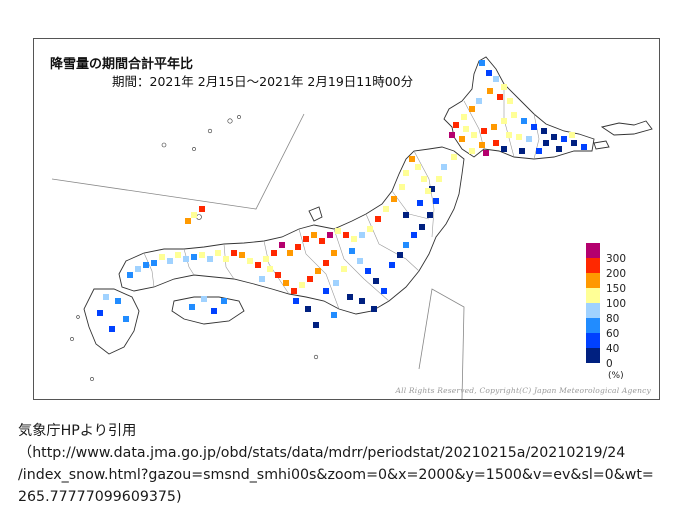 This screenshot has width=692, height=519. Describe the element at coordinates (263, 81) in the screenshot. I see `map-period: 期間：2021年 2月15日～2021年 2月19日11時00分` at that location.